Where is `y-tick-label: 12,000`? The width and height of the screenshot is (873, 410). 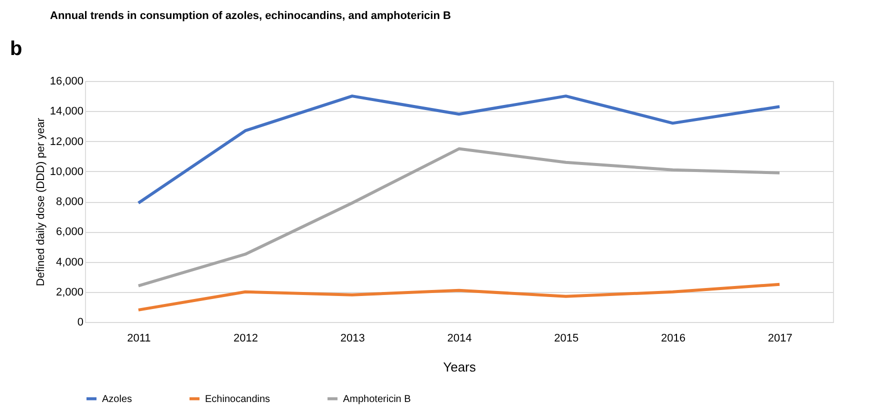 y-tick-label: 12,000 is located at coordinates (67, 142).